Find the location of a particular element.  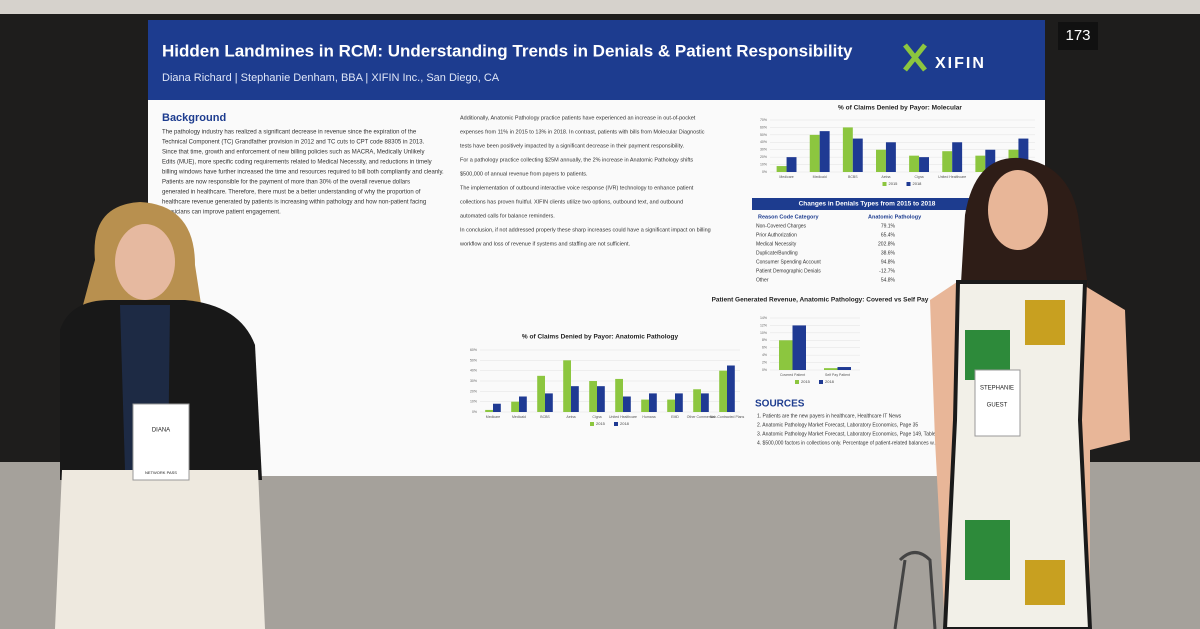

y-tick-label: 20% is located at coordinates (473, 391).